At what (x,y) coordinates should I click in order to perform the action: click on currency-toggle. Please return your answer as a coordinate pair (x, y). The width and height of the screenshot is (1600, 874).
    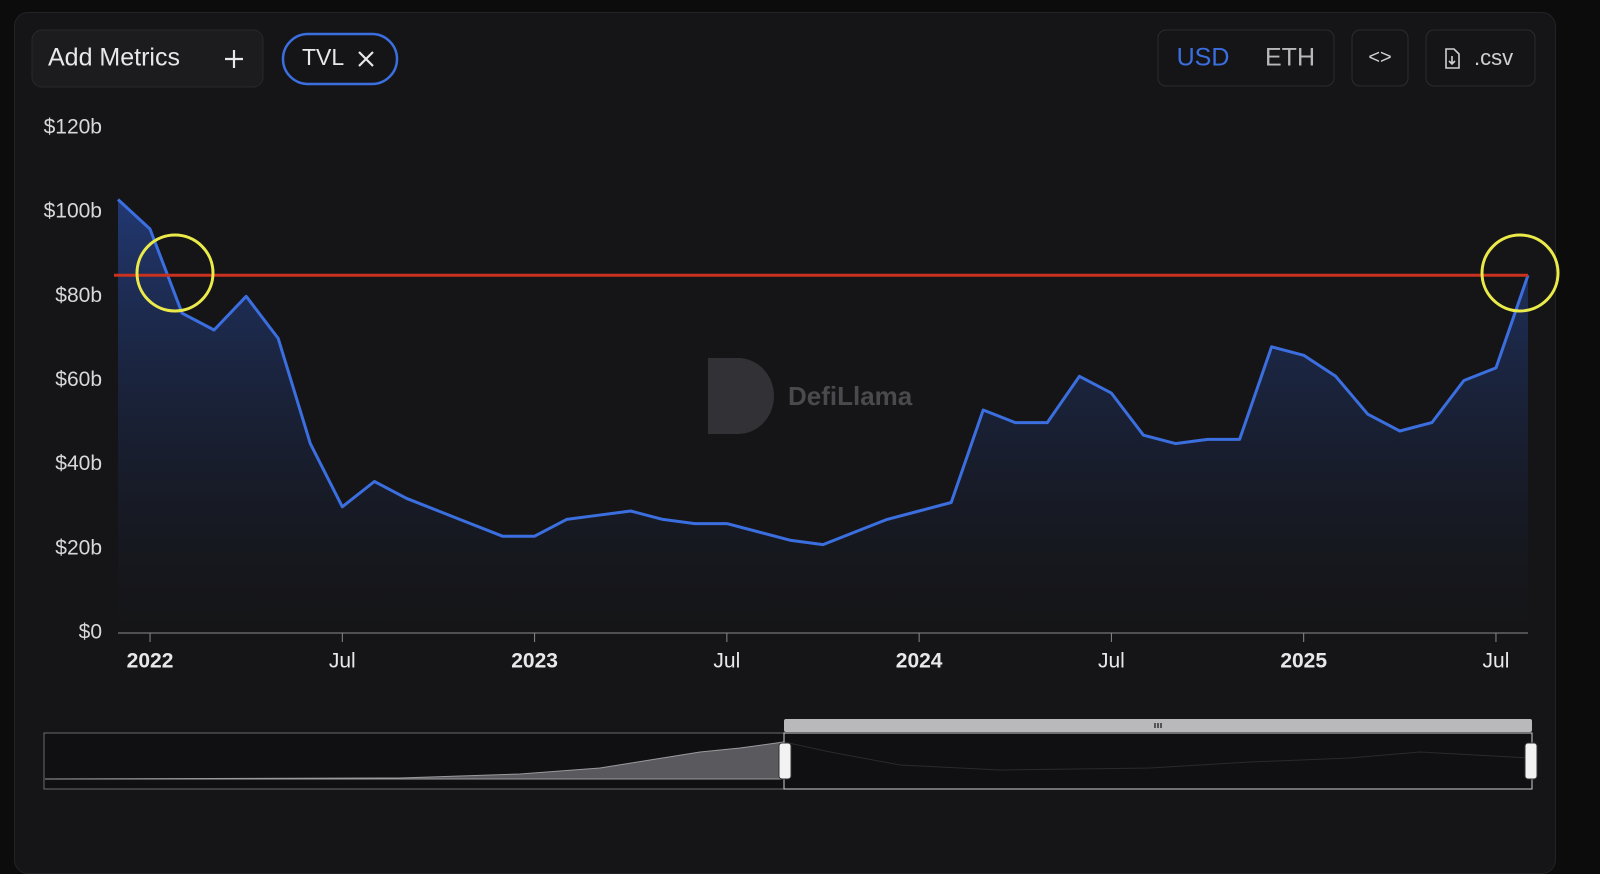
    Looking at the image, I should click on (1246, 58).